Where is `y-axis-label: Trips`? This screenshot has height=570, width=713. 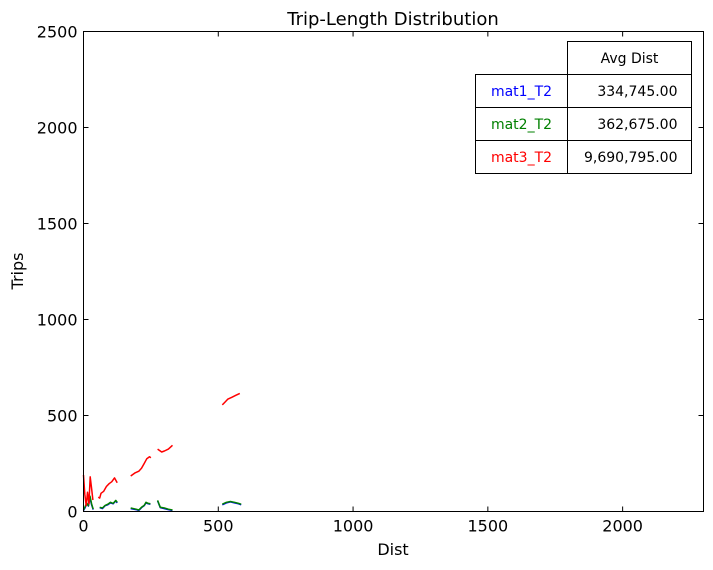 y-axis-label: Trips is located at coordinates (17, 272).